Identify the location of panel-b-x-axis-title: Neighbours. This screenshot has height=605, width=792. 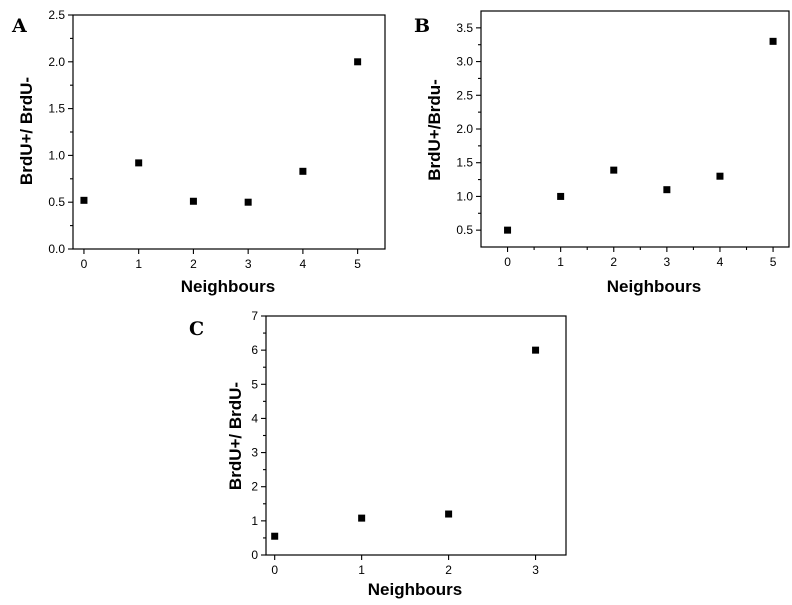
(654, 286).